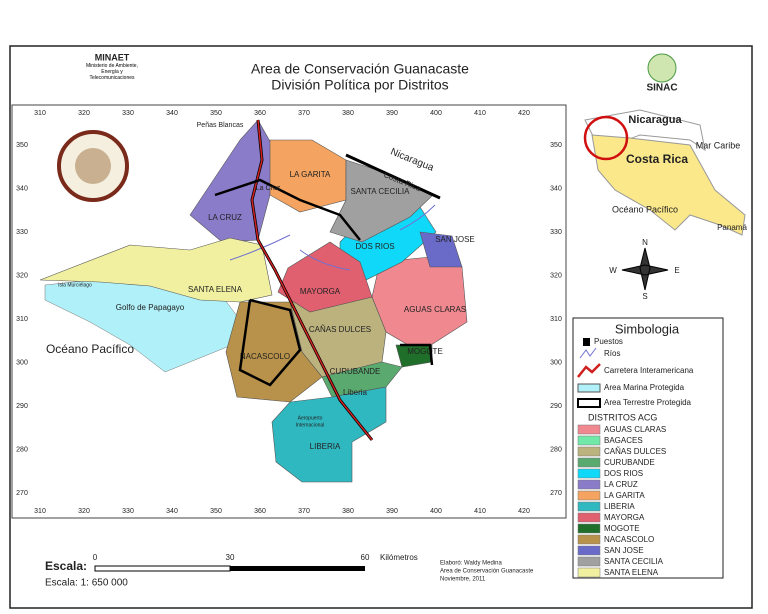 The height and width of the screenshot is (614, 768). Describe the element at coordinates (112, 57) in the screenshot. I see `logo-minaet: MINAET` at that location.